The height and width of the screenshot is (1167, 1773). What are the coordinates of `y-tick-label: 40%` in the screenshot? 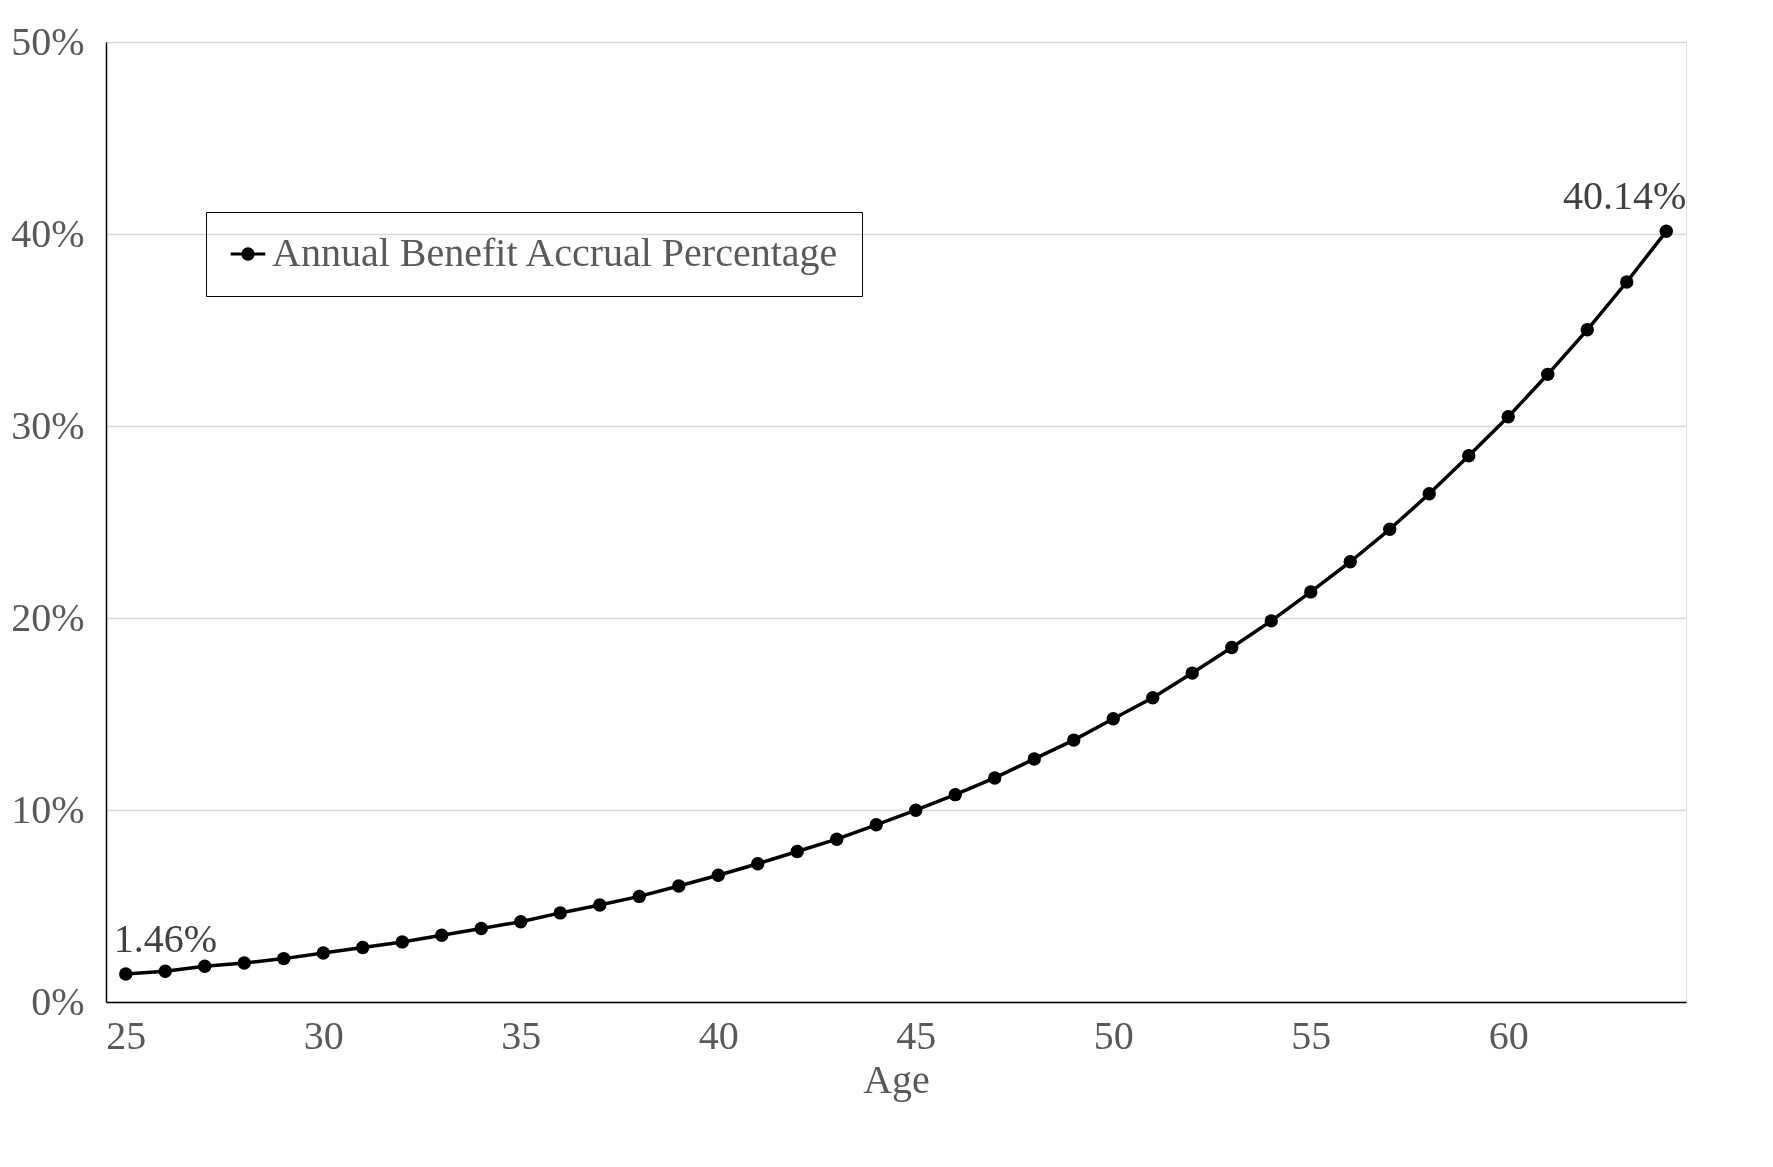 It's located at (48, 233).